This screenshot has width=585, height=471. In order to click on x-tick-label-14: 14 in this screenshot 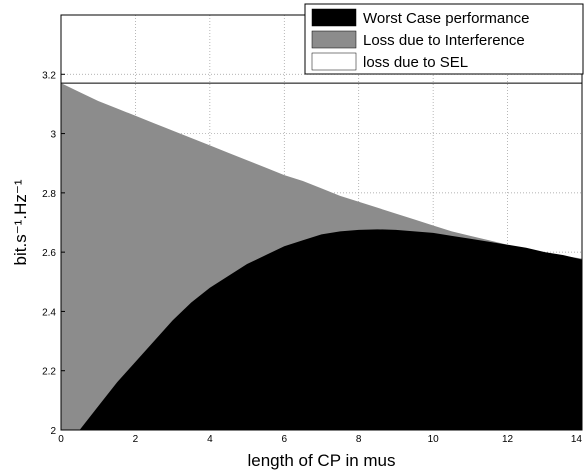, I will do `click(577, 439)`.